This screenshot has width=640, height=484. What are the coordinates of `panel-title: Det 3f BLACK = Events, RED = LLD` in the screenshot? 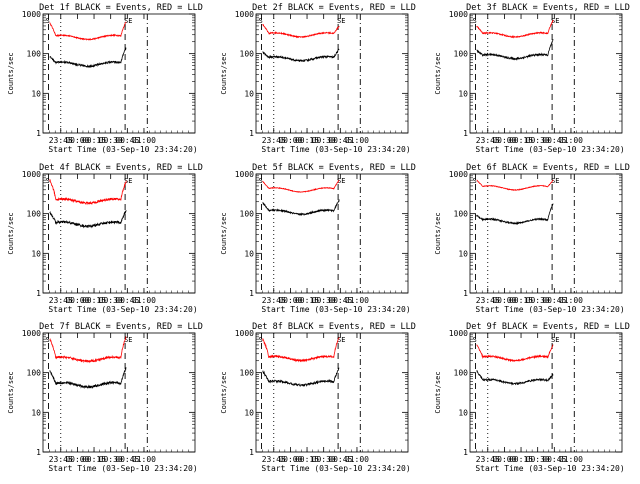 It's located at (548, 8).